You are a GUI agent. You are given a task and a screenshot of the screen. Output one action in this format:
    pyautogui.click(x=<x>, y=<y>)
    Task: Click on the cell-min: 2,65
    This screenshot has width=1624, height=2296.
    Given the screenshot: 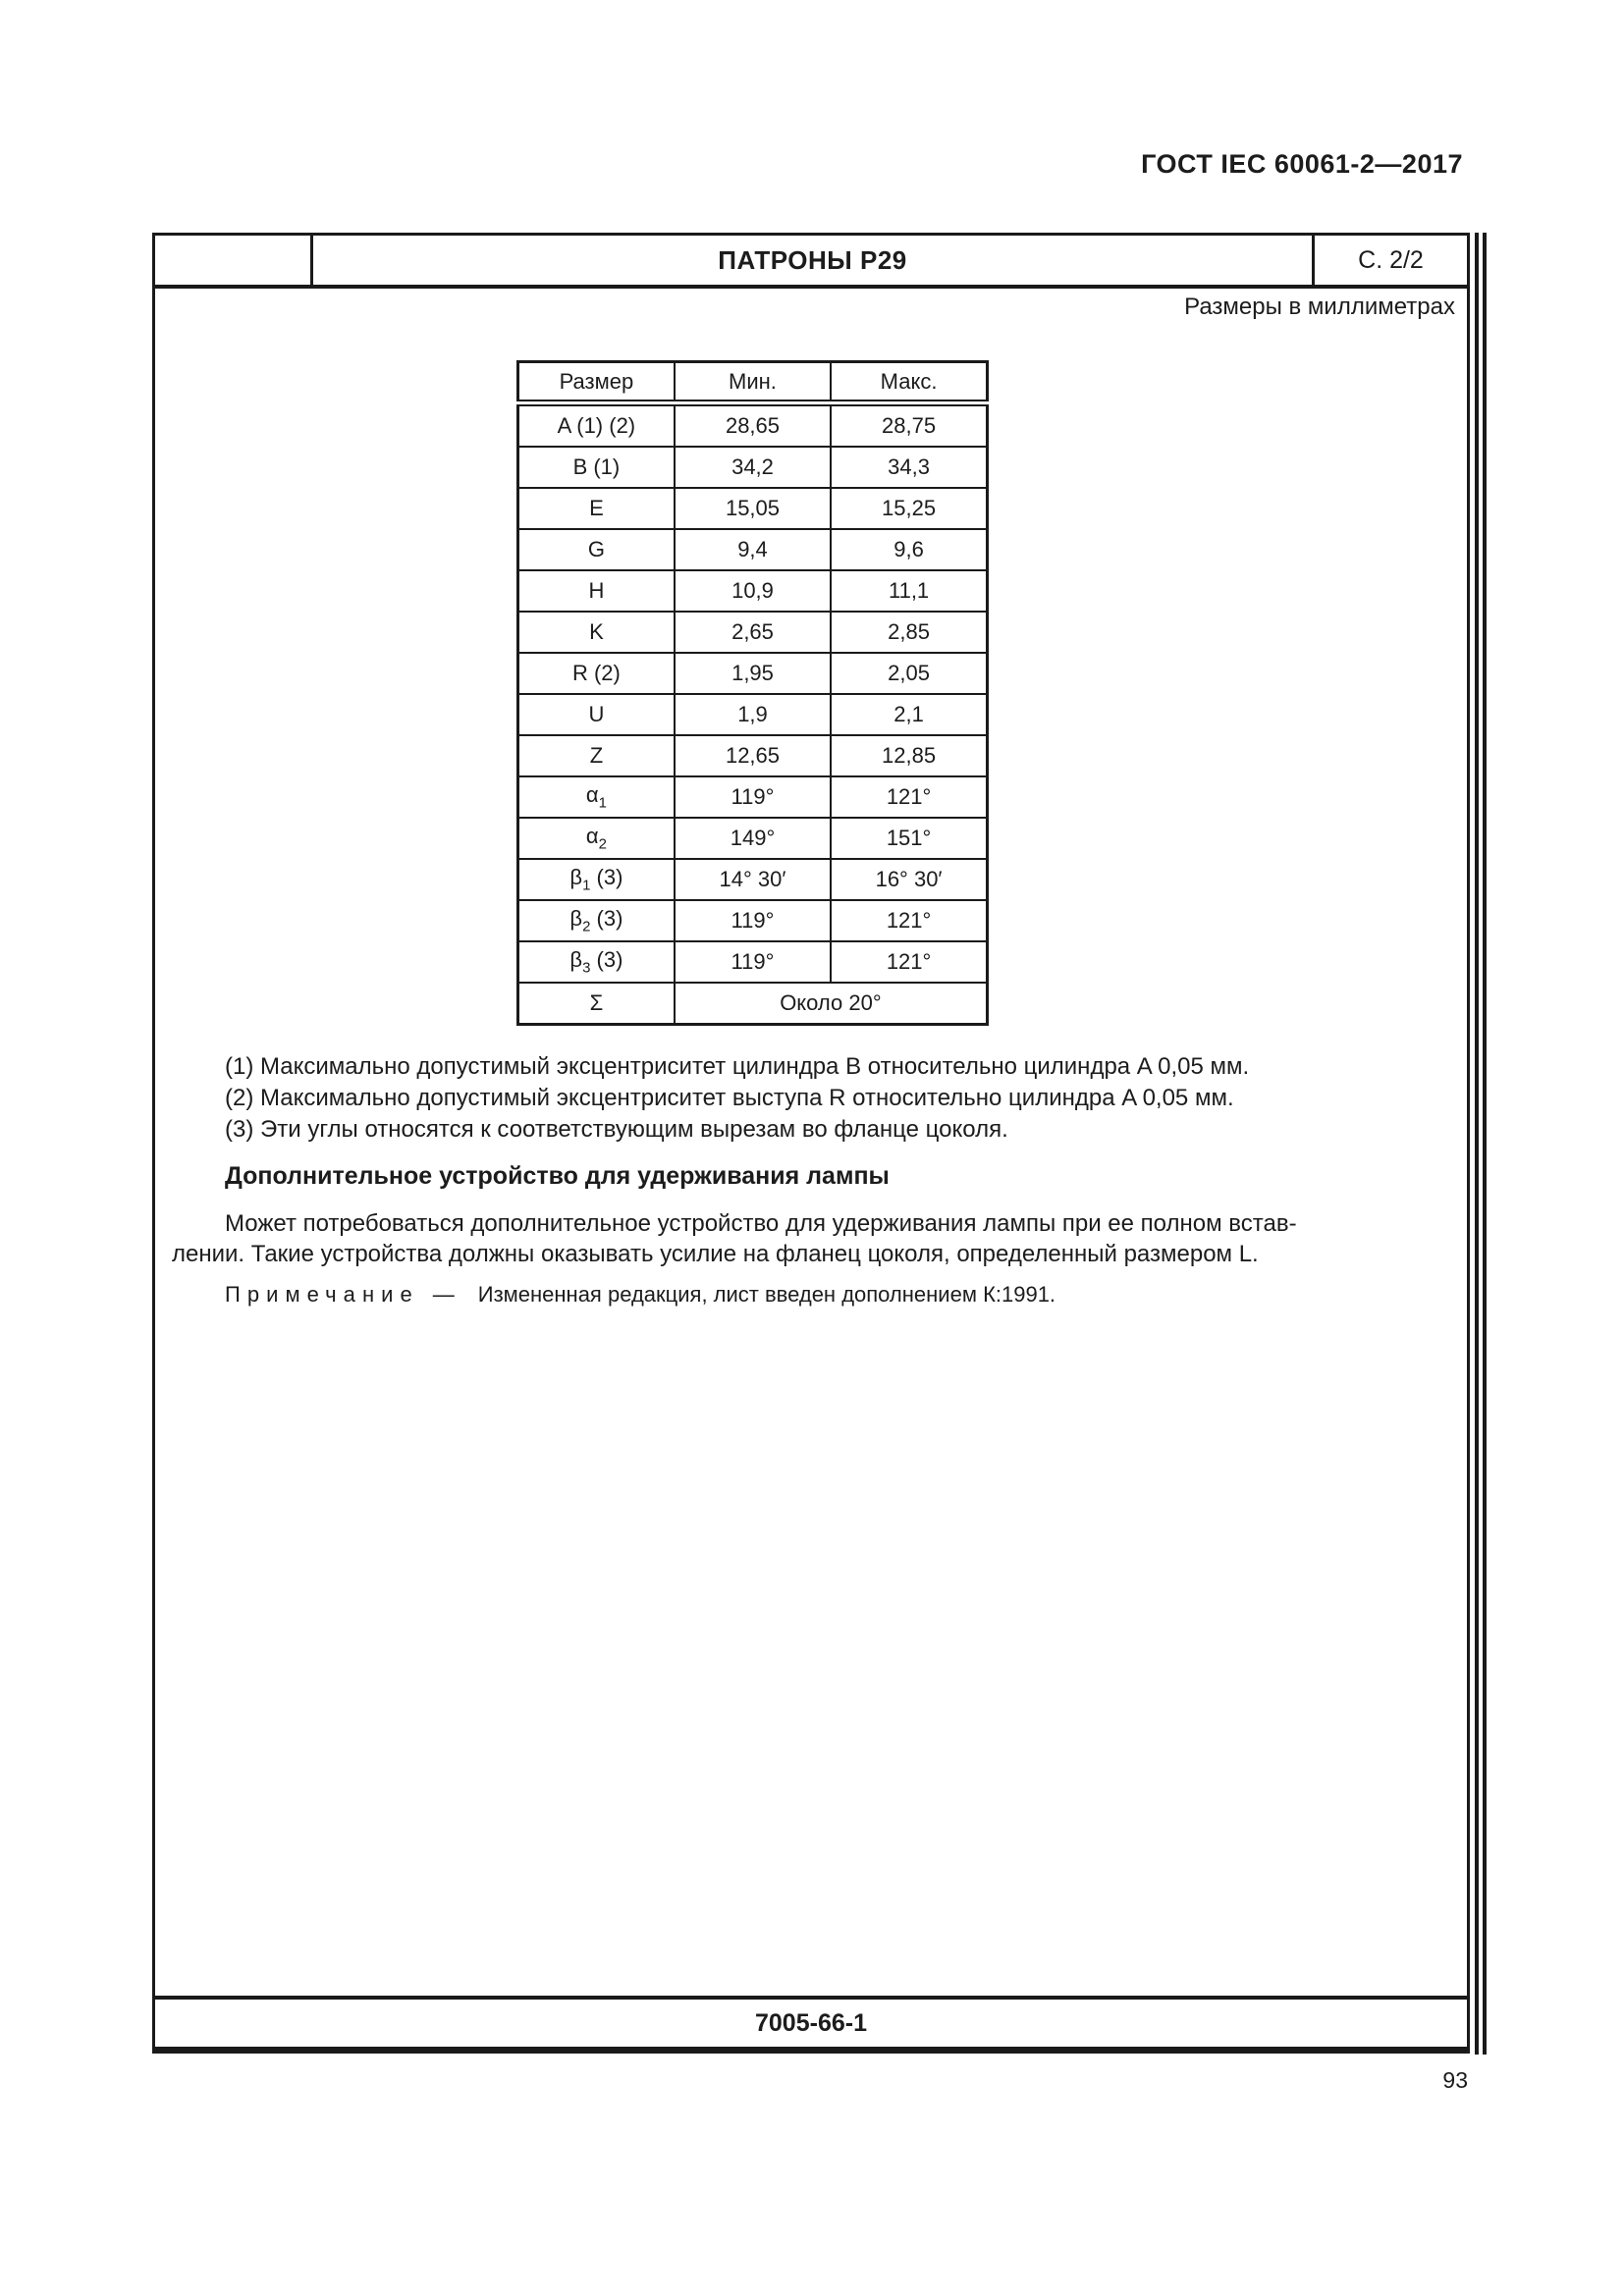 What is the action you would take?
    pyautogui.click(x=753, y=632)
    